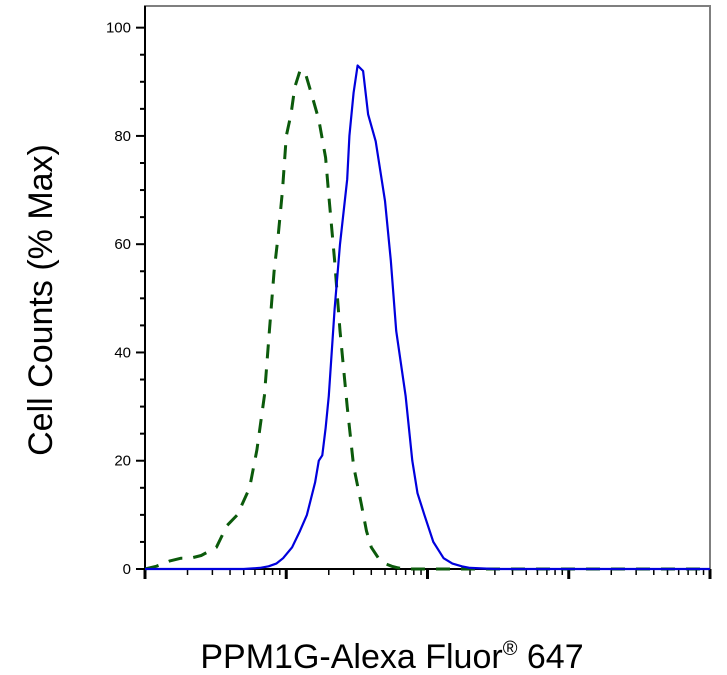 The image size is (727, 675). I want to click on x-axis-title-suffix: 647, so click(550, 656).